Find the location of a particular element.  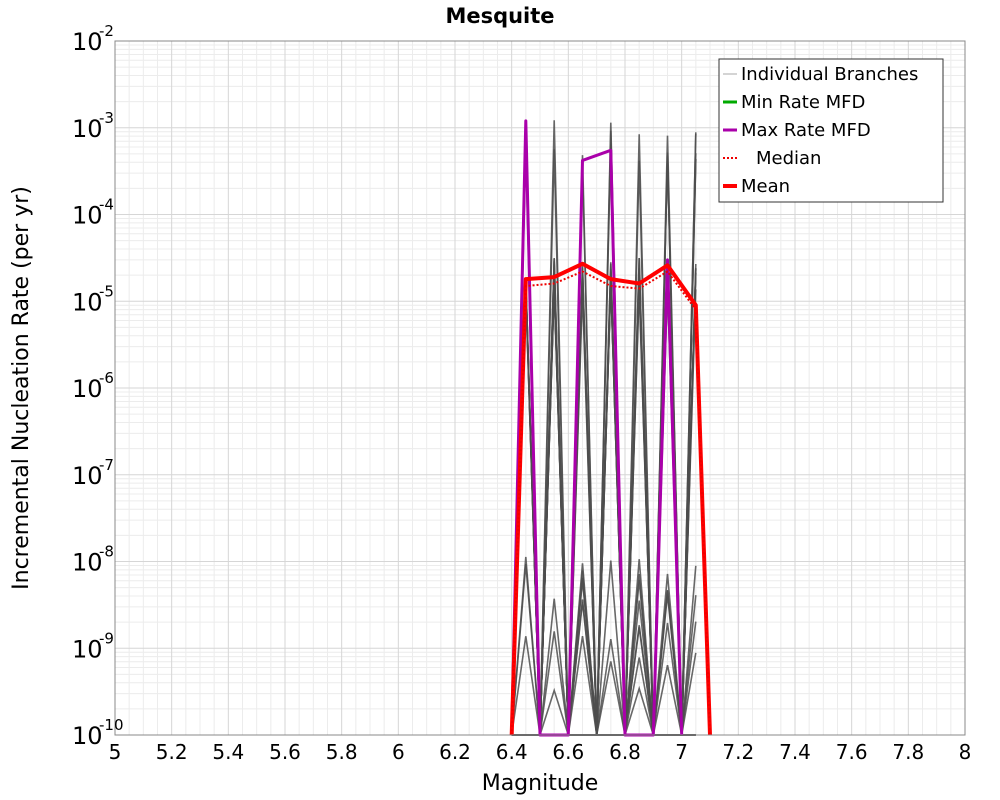

y-tick-label: 10⁻⁶ is located at coordinates (93, 386).